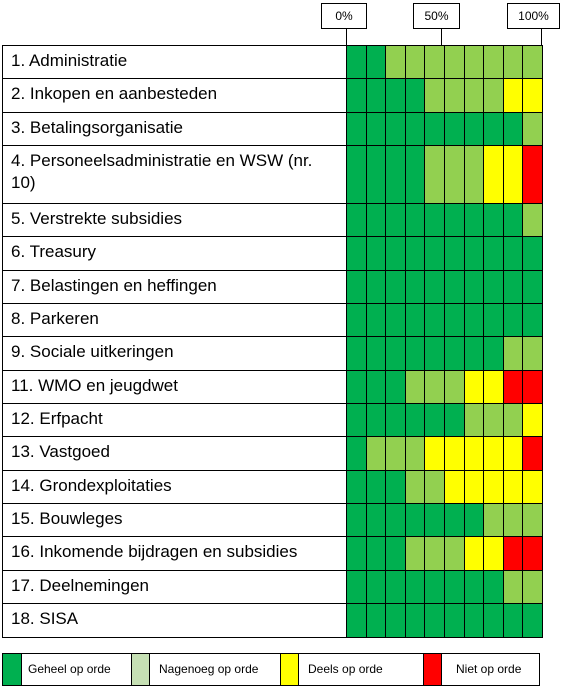 The image size is (564, 688). What do you see at coordinates (436, 16) in the screenshot?
I see `scale-label: 50%` at bounding box center [436, 16].